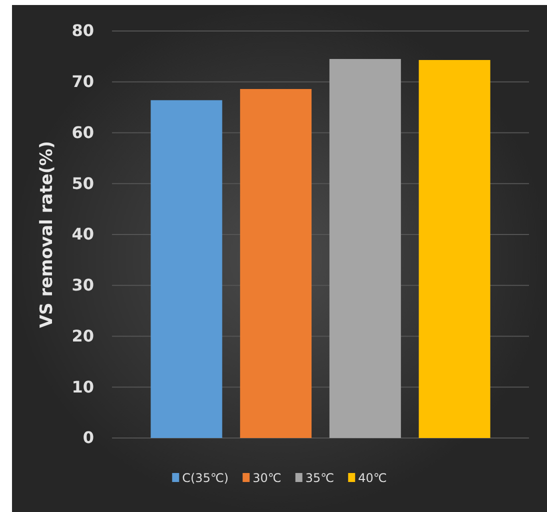 This screenshot has width=547, height=512. I want to click on y-tick-label: 60, so click(83, 132).